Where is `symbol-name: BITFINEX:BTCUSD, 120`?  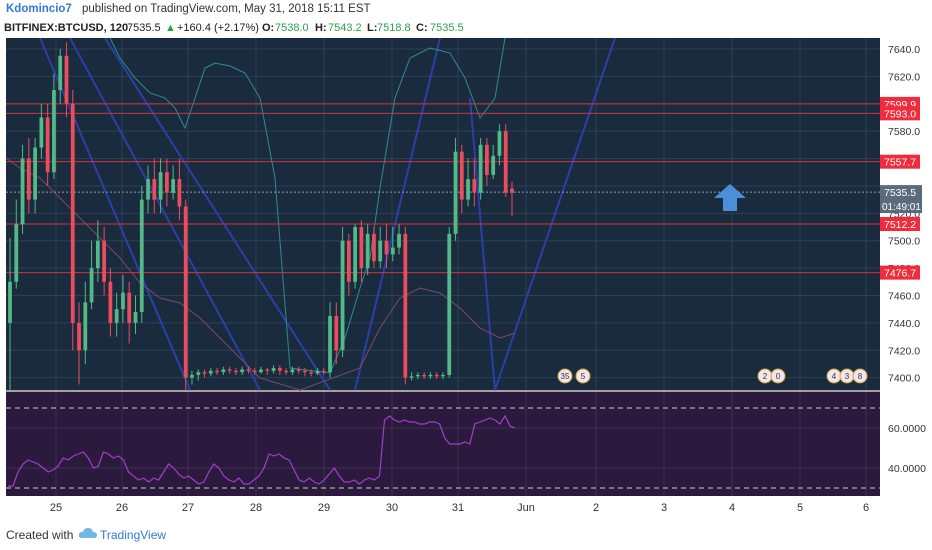
symbol-name: BITFINEX:BTCUSD, 120 is located at coordinates (66, 28).